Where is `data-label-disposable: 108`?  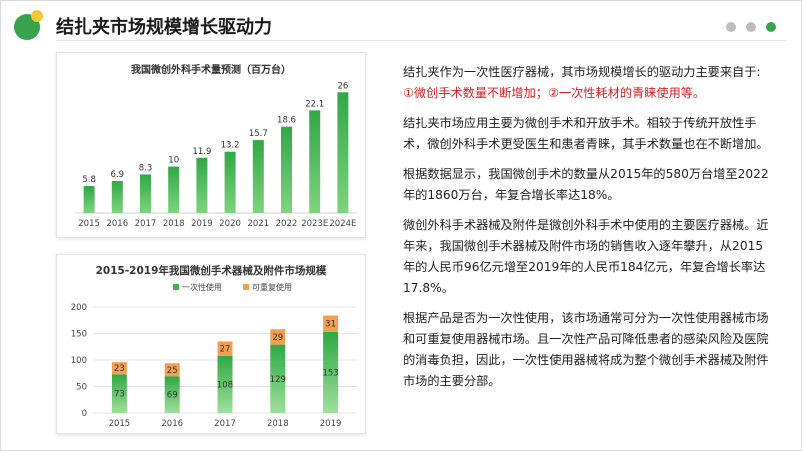 data-label-disposable: 108 is located at coordinates (225, 385).